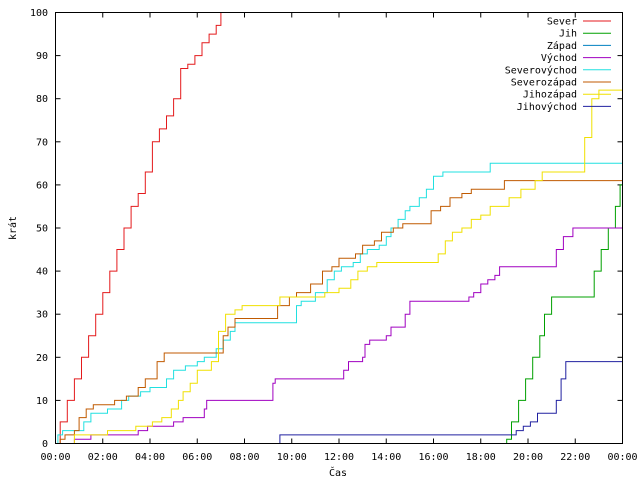 This screenshot has width=640, height=480. Describe the element at coordinates (42, 272) in the screenshot. I see `y-tick-label: 40` at that location.